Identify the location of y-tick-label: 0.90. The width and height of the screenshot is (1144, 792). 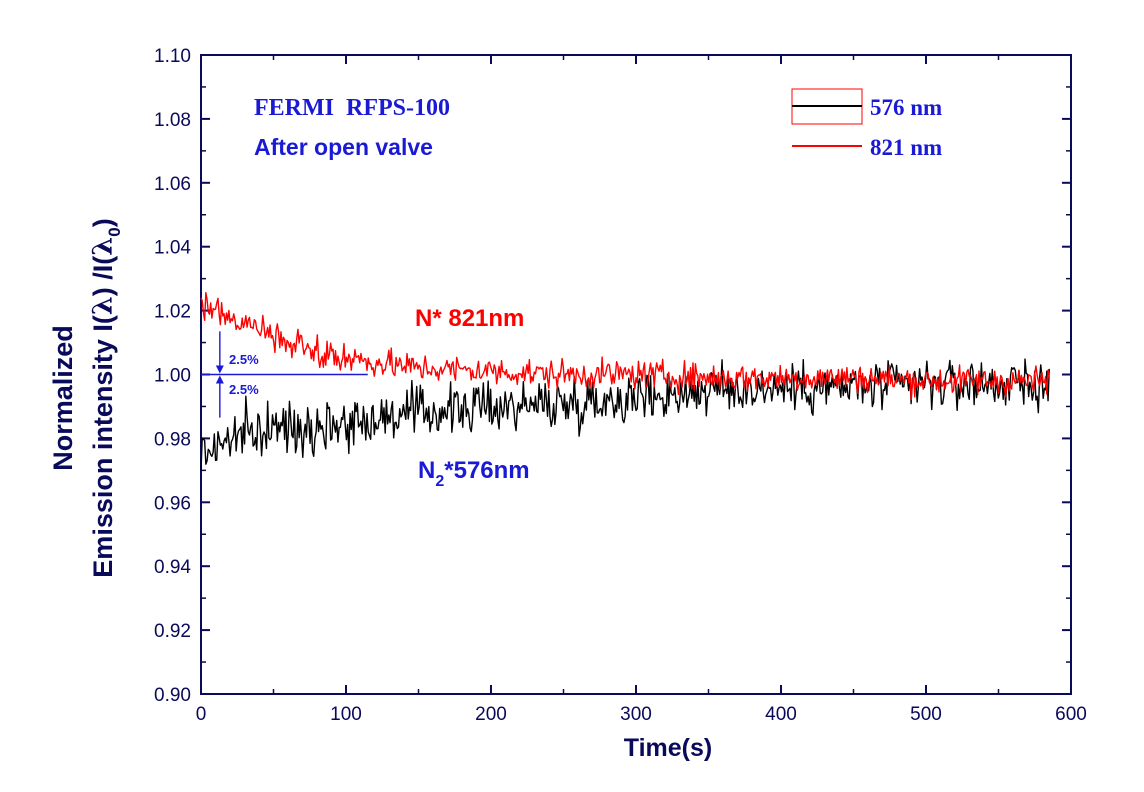
(172, 695).